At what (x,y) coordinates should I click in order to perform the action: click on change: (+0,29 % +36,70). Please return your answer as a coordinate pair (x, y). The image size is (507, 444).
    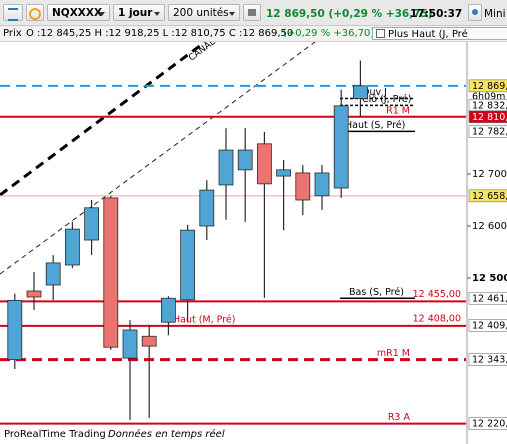
    Looking at the image, I should click on (329, 33).